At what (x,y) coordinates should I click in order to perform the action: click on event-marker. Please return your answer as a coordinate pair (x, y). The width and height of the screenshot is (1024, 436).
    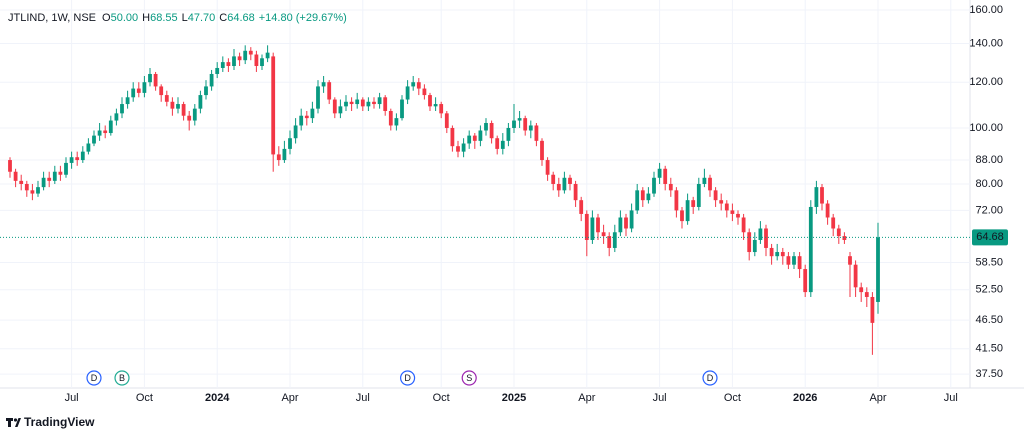
    Looking at the image, I should click on (469, 378).